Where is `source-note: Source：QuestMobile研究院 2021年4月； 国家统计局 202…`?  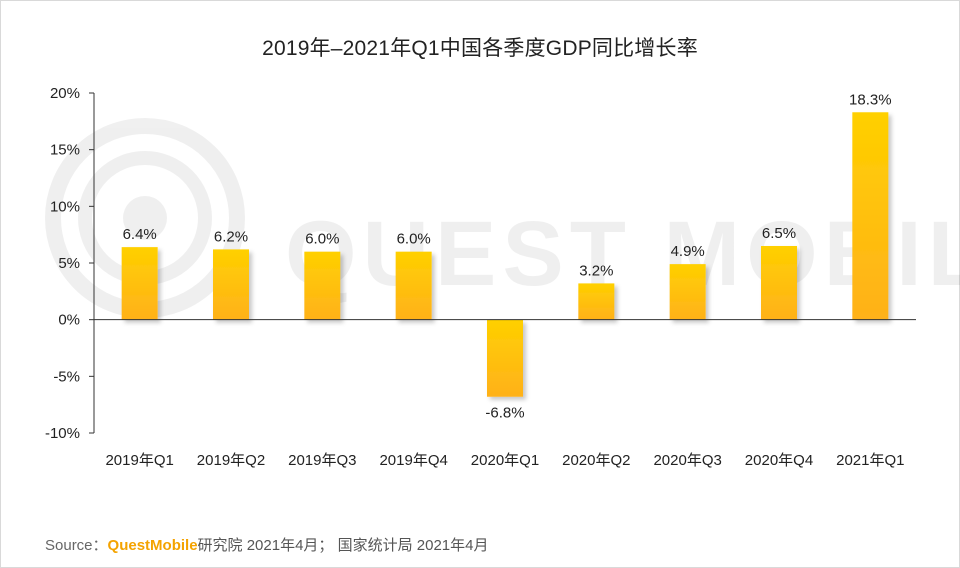
source-note: Source：QuestMobile研究院 2021年4月； 国家统计局 202… is located at coordinates (266, 544).